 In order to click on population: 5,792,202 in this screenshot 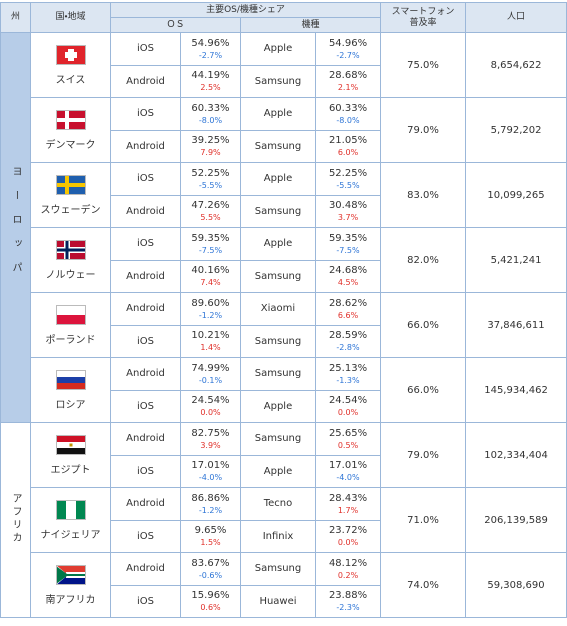, I will do `click(516, 130)`.